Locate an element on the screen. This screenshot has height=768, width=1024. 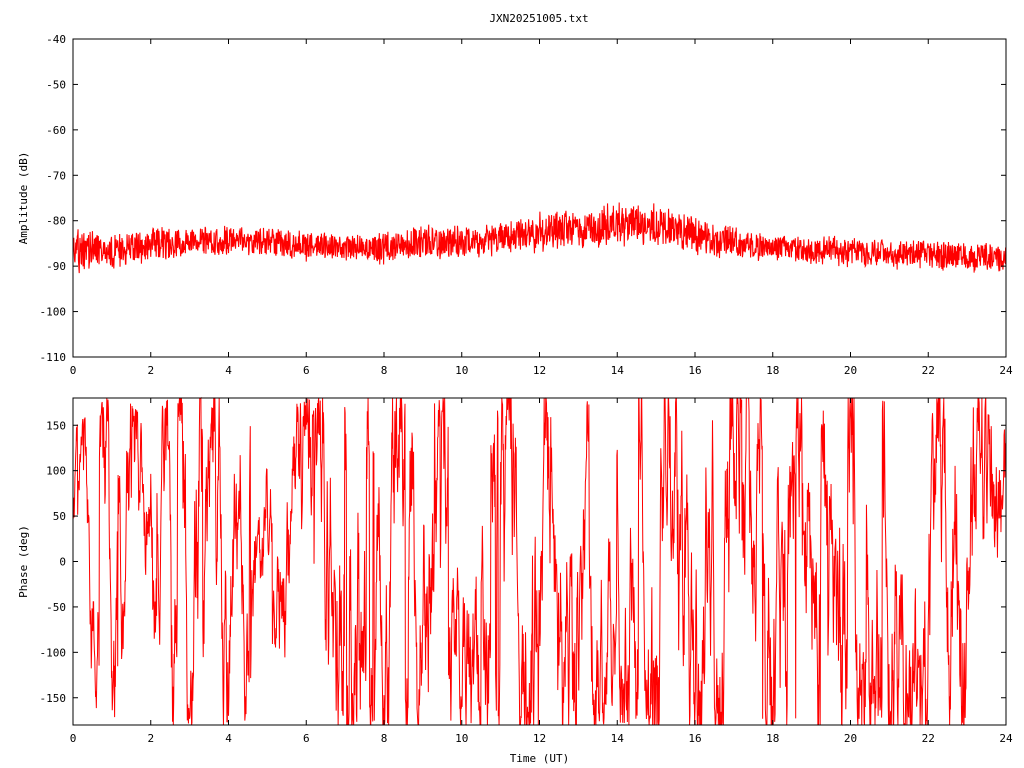
y-tick-label: -60 is located at coordinates (56, 130).